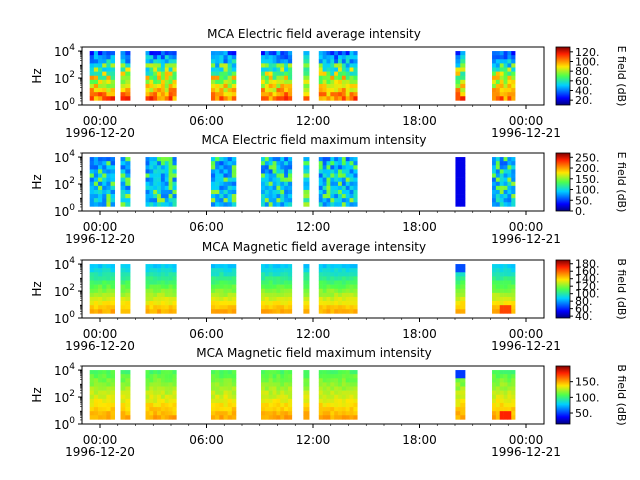 The height and width of the screenshot is (480, 640). Describe the element at coordinates (61, 79) in the screenshot. I see `y-tick-base: 10` at that location.